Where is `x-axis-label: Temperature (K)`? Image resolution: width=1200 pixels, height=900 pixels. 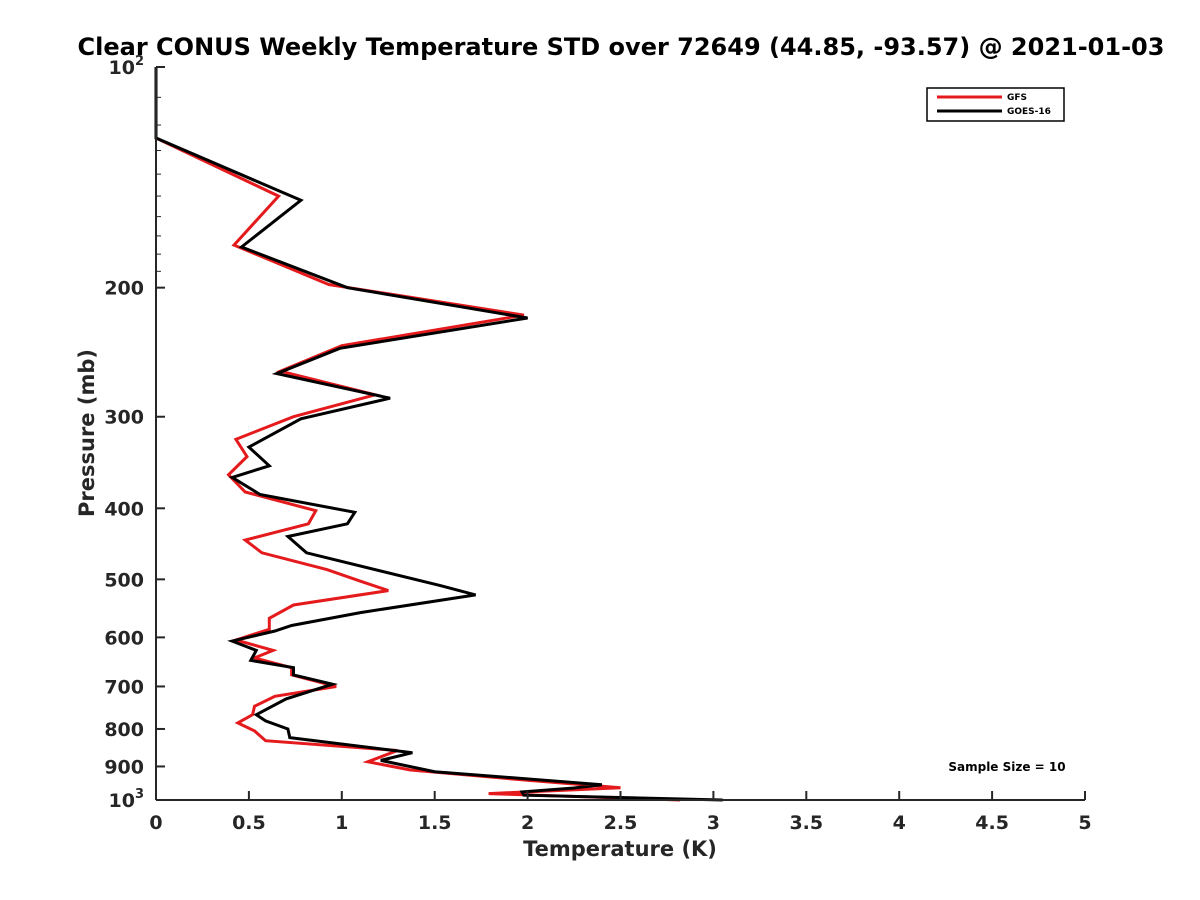 x-axis-label: Temperature (K) is located at coordinates (620, 849).